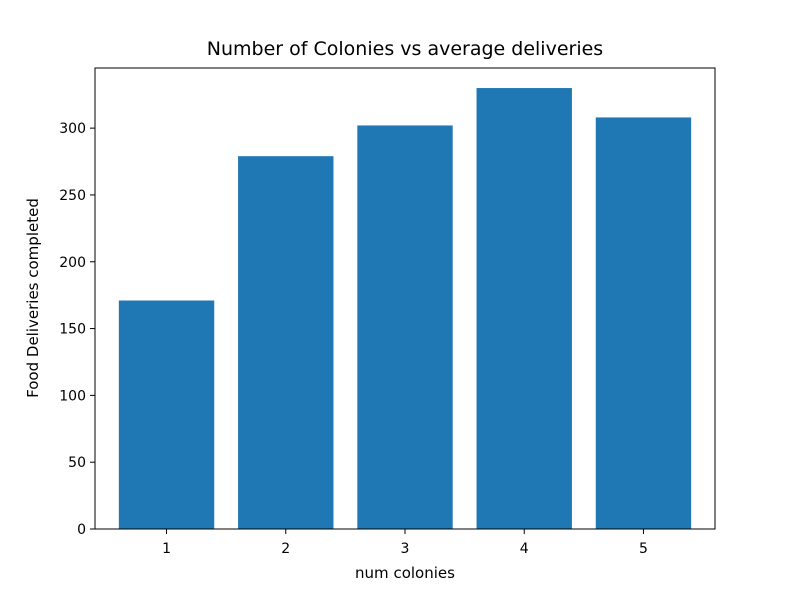  I want to click on y-tick-label: 50, so click(77, 463).